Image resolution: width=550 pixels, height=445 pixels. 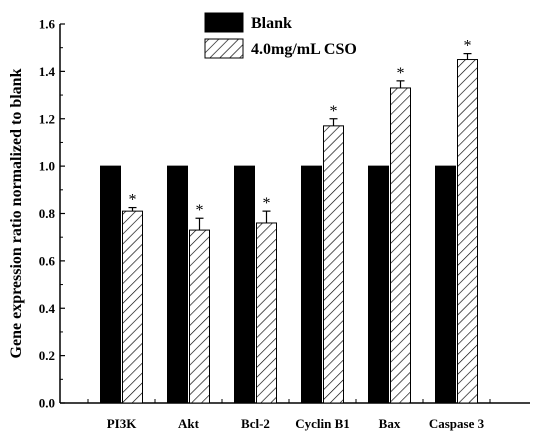 What do you see at coordinates (271, 23) in the screenshot?
I see `legend-label-blank: Blank` at bounding box center [271, 23].